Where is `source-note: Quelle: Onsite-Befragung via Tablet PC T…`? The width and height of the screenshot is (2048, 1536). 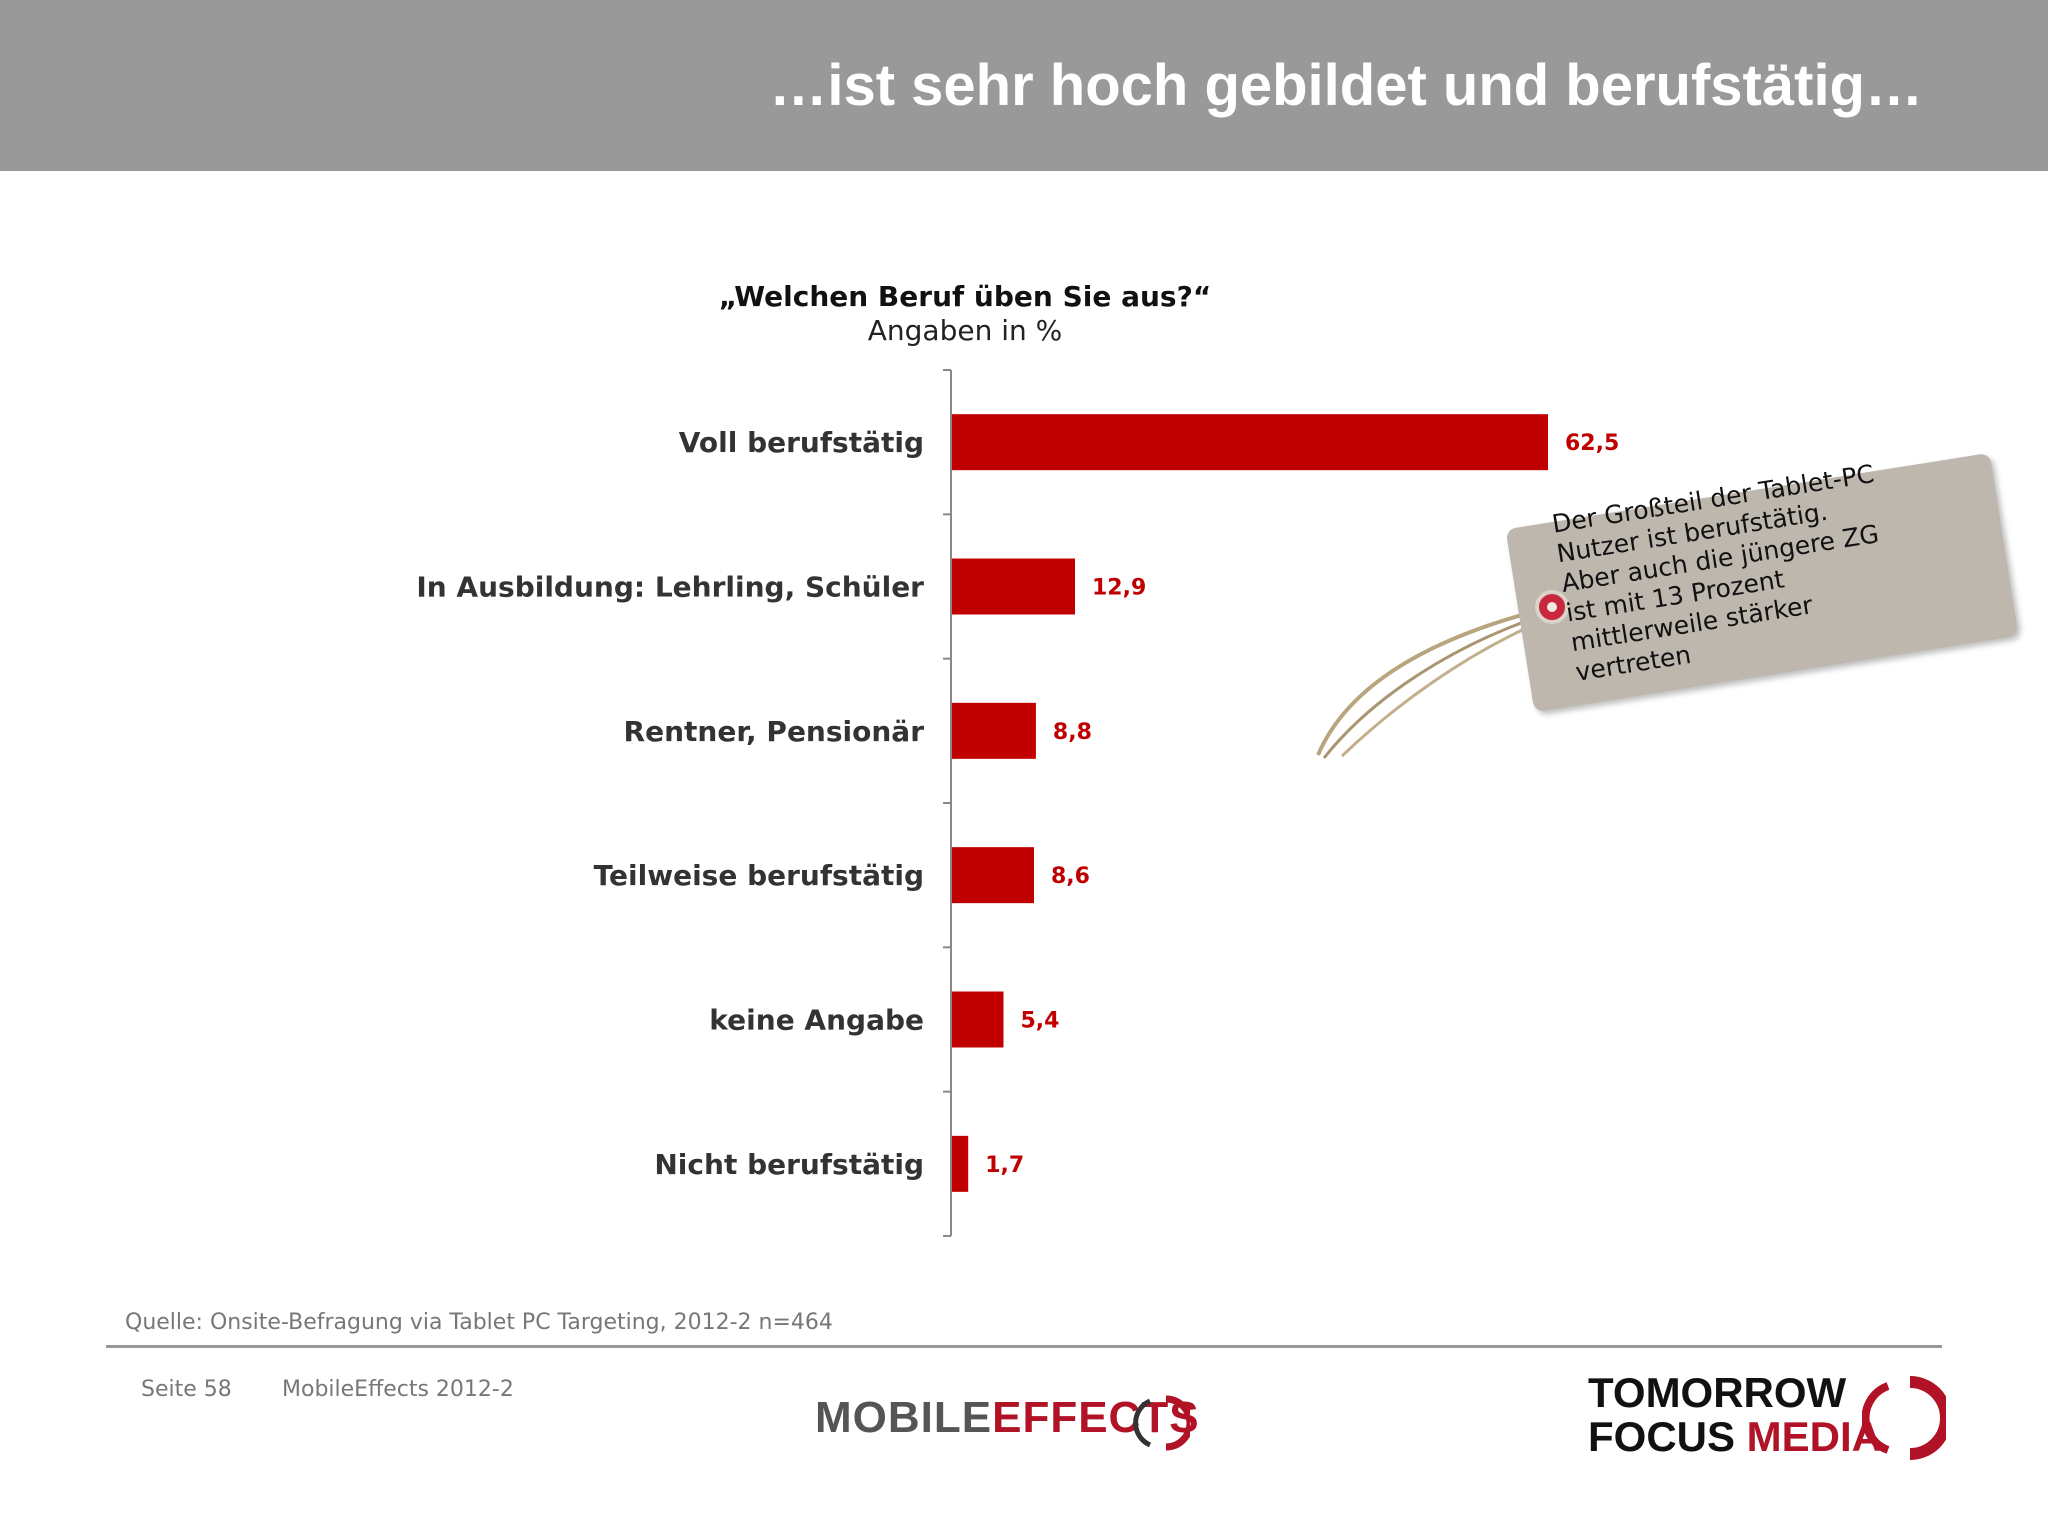 source-note: Quelle: Onsite-Befragung via Tablet PC T… is located at coordinates (479, 1322).